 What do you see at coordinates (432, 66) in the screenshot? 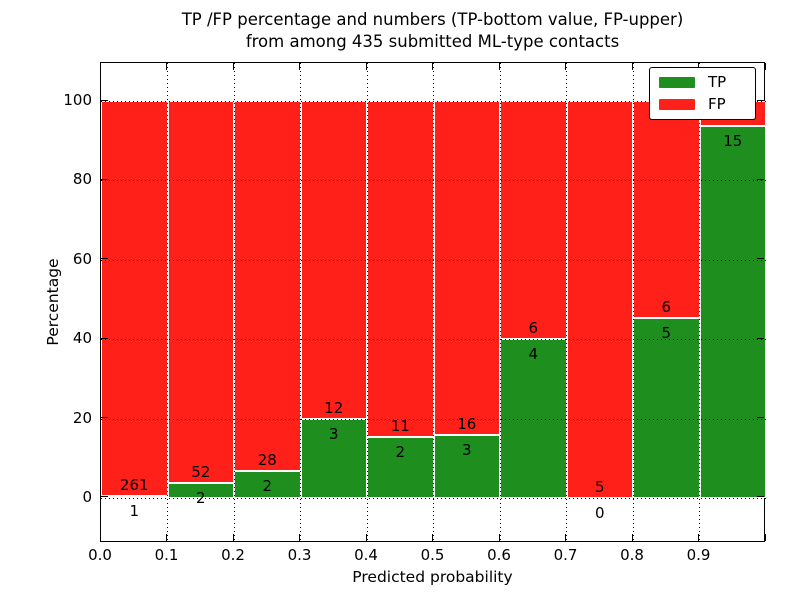
I see `xtick-top-0.5` at bounding box center [432, 66].